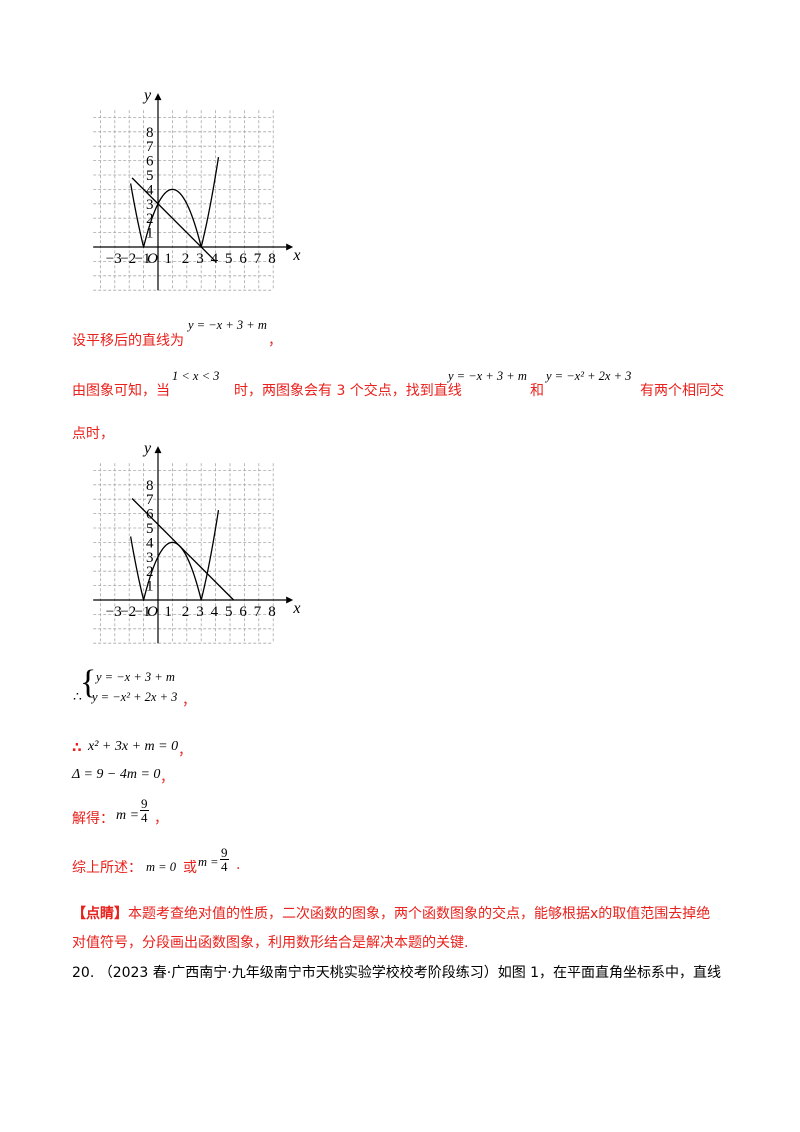 This screenshot has width=800, height=1132. What do you see at coordinates (100, 914) in the screenshot?
I see `comment-tag: 【点睛】` at bounding box center [100, 914].